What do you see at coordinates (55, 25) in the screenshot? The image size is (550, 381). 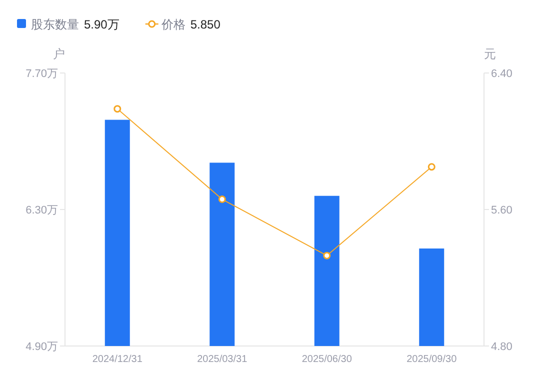 I see `legend-label: 股东数量` at bounding box center [55, 25].